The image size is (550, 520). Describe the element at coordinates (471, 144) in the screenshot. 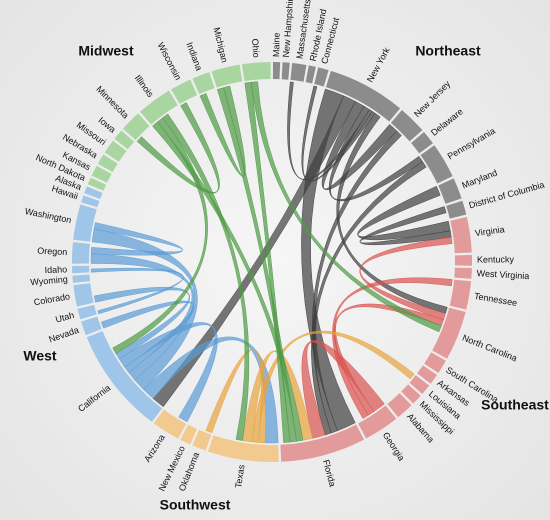

I see `state-label: Pennsylvania` at that location.